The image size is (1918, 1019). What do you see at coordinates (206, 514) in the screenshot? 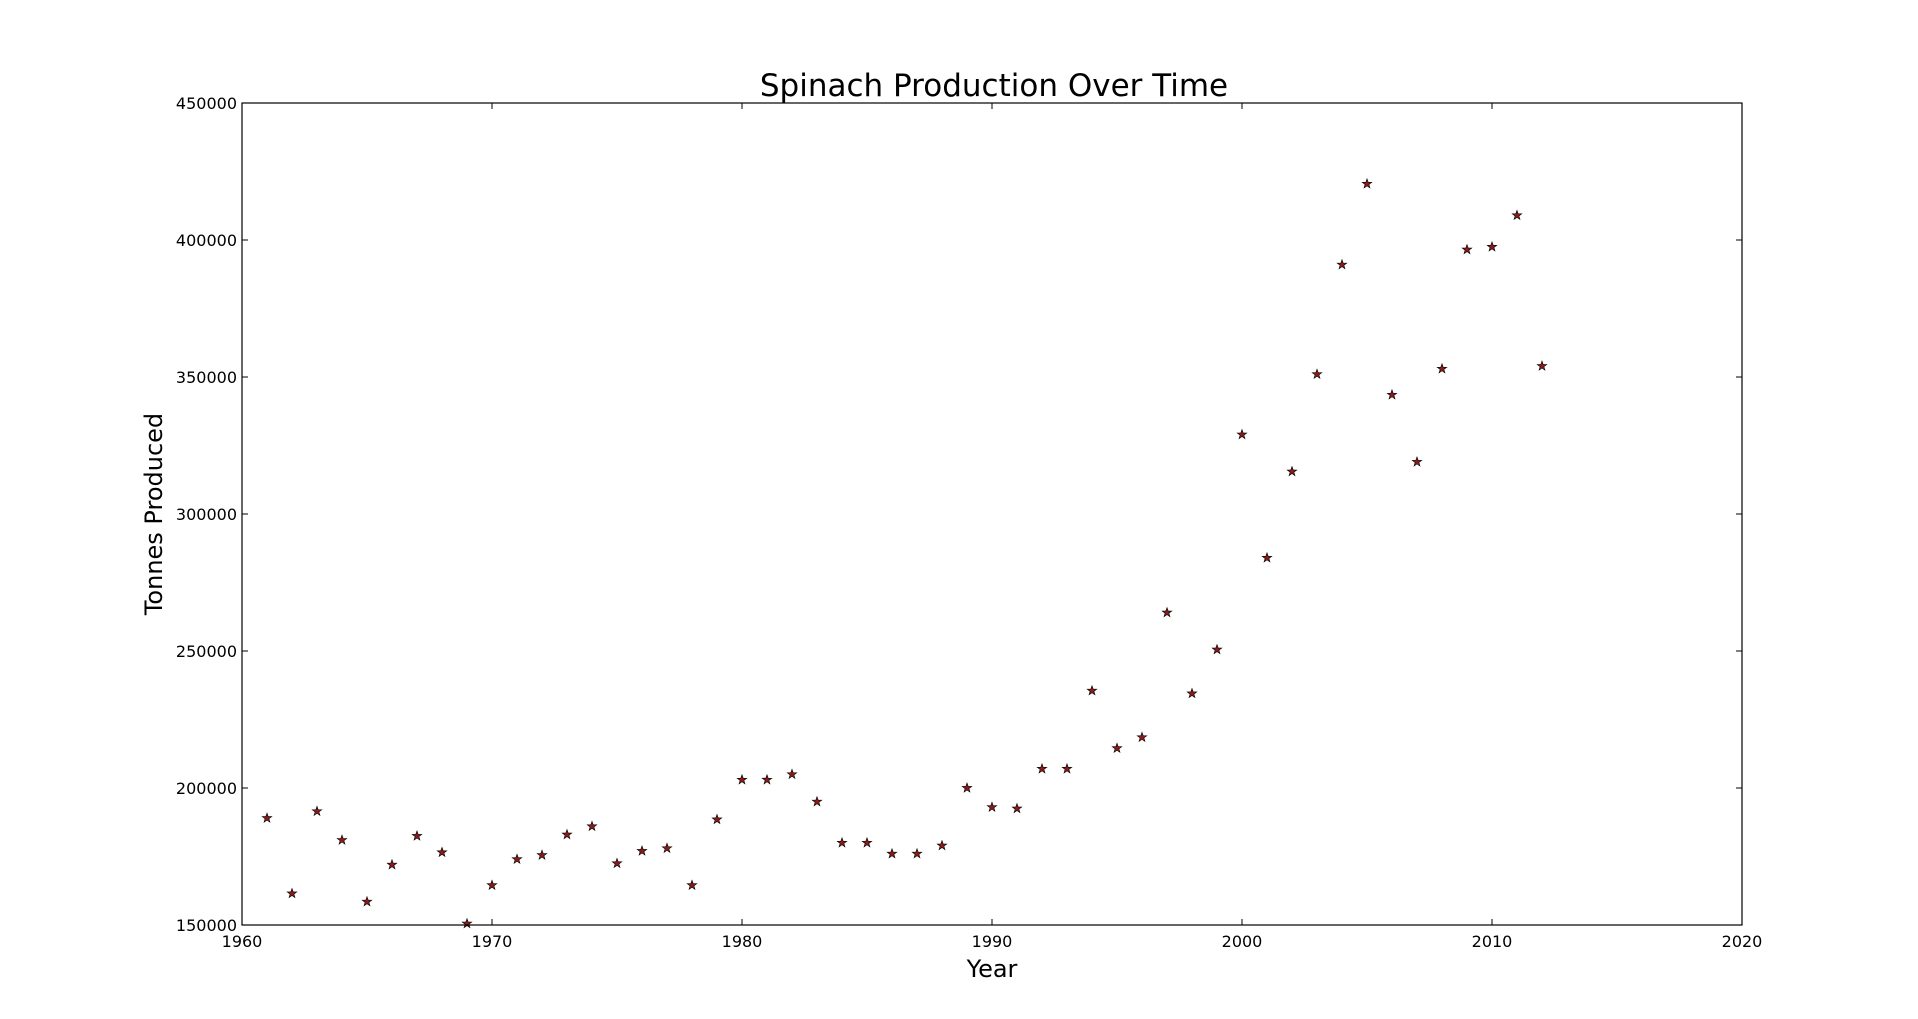
I see `y-tick-label: 300000` at bounding box center [206, 514].